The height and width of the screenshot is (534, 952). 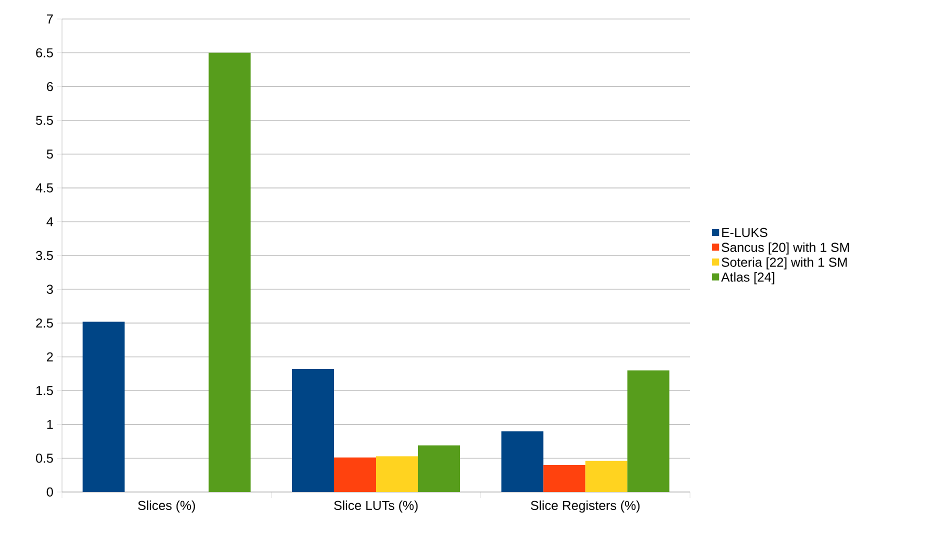 What do you see at coordinates (44, 120) in the screenshot?
I see `y-tick-label: 5.5` at bounding box center [44, 120].